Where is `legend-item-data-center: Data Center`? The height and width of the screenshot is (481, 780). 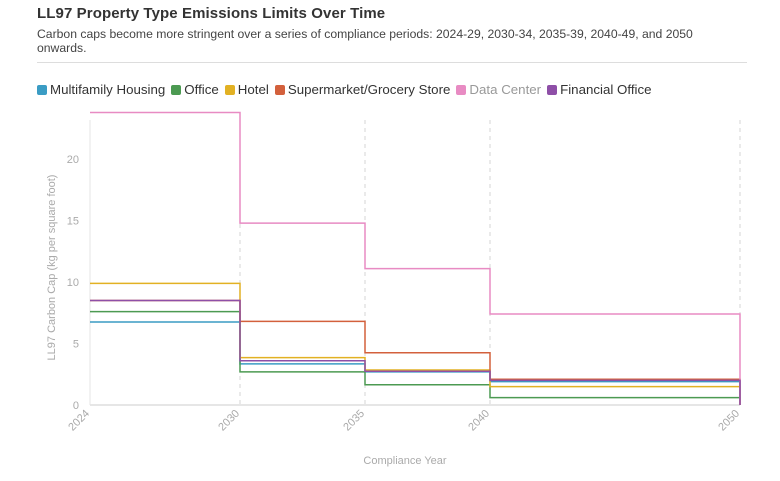 legend-item-data-center: Data Center is located at coordinates (498, 89).